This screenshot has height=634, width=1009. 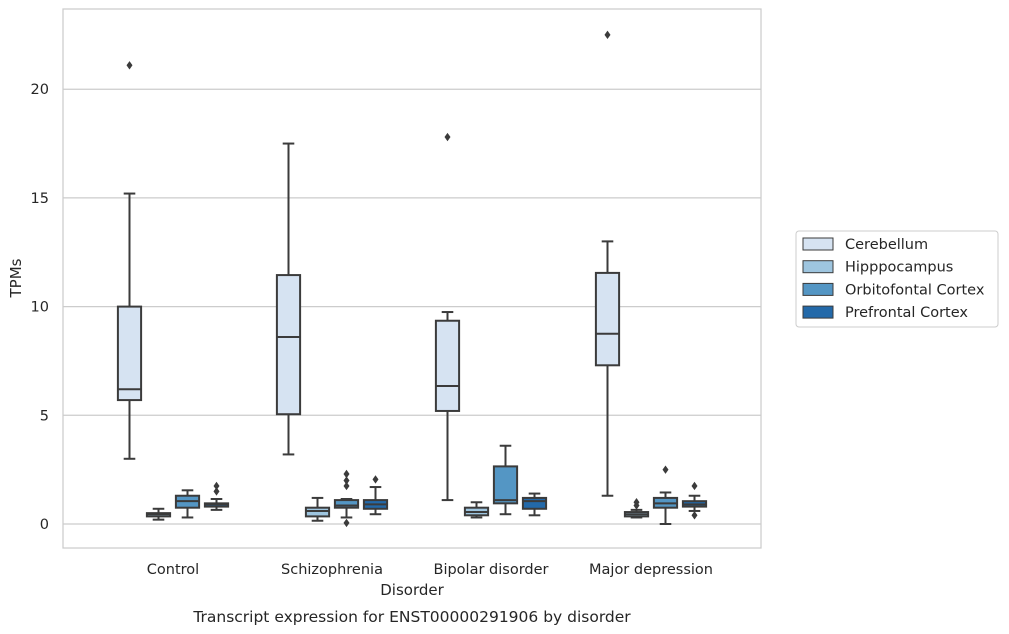 What do you see at coordinates (16, 278) in the screenshot?
I see `y-axis-label: TPMs` at bounding box center [16, 278].